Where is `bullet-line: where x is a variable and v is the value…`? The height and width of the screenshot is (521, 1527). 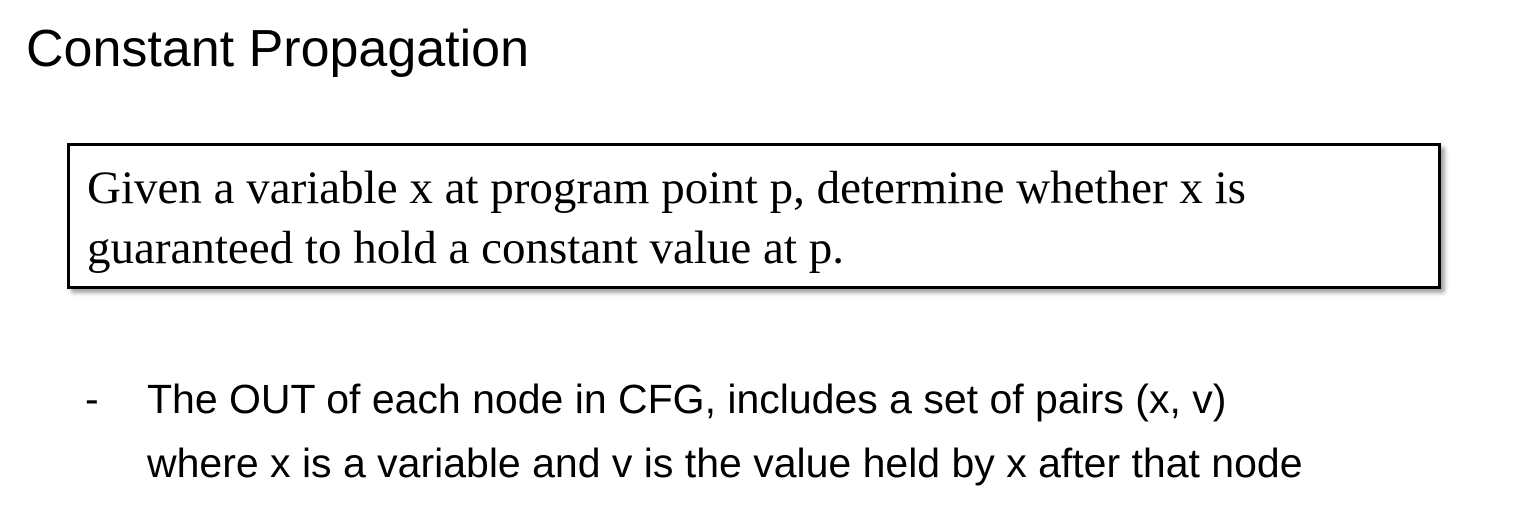
bullet-line: where x is a variable and v is the value… is located at coordinates (725, 463).